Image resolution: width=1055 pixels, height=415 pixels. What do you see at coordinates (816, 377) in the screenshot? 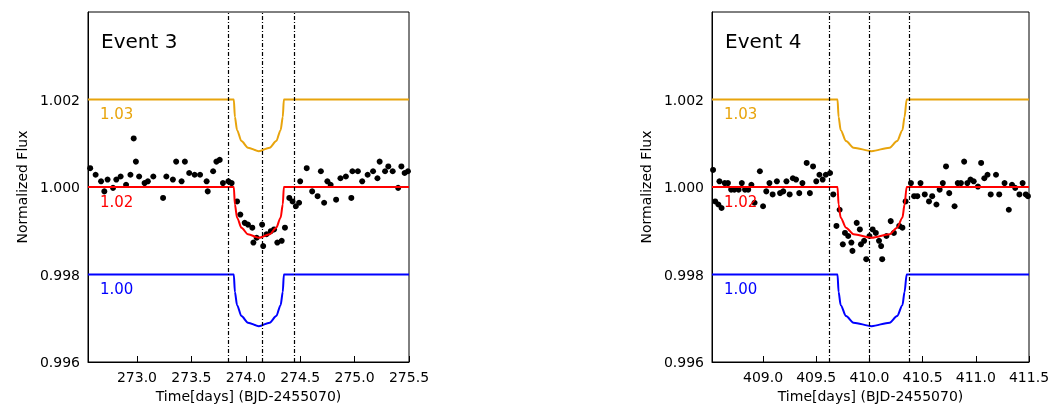
I see `x-tick-label: 409.5` at bounding box center [816, 377].